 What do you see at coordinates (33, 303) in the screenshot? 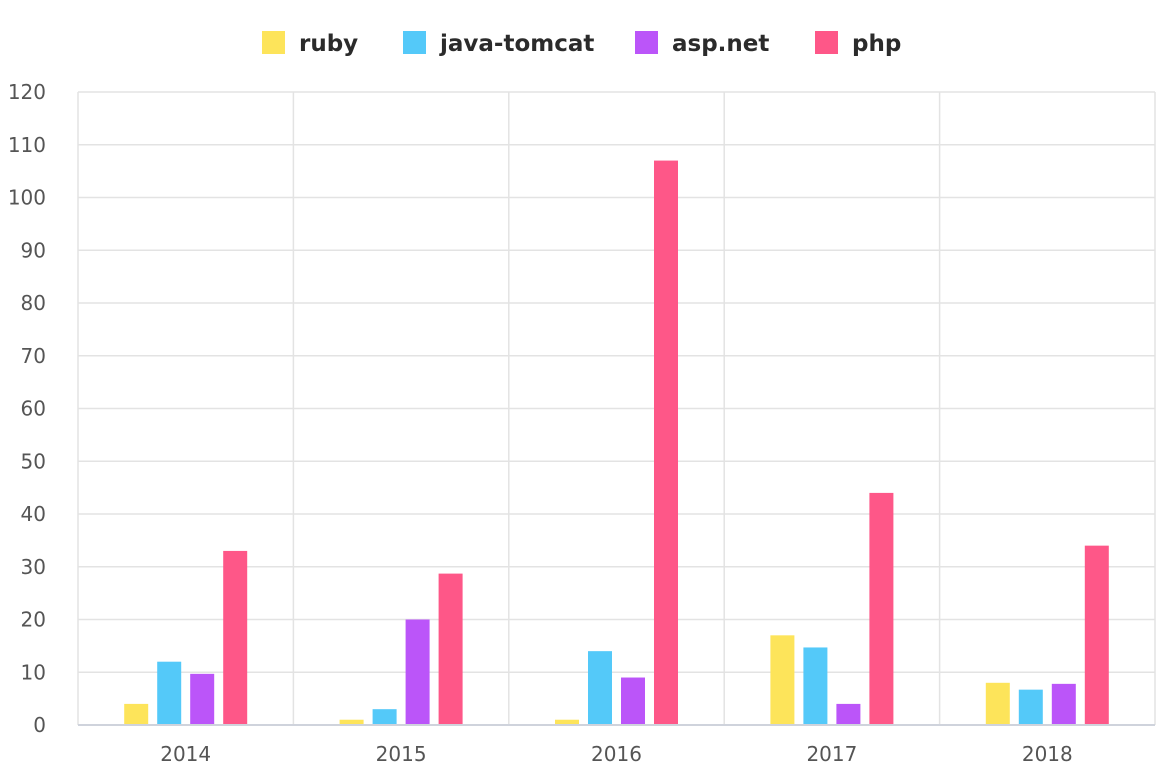
I see `y-tick-label: 80` at bounding box center [33, 303].